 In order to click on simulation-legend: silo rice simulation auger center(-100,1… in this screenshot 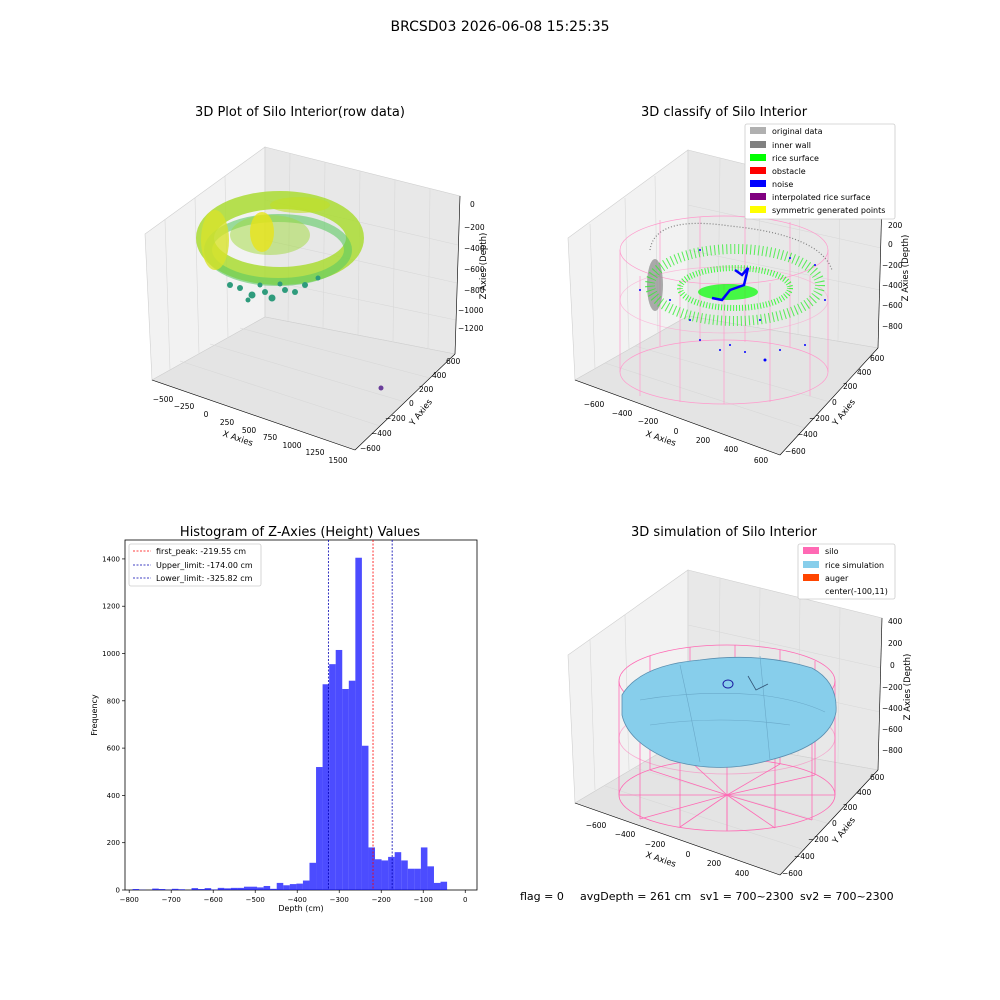, I will do `click(846, 571)`.